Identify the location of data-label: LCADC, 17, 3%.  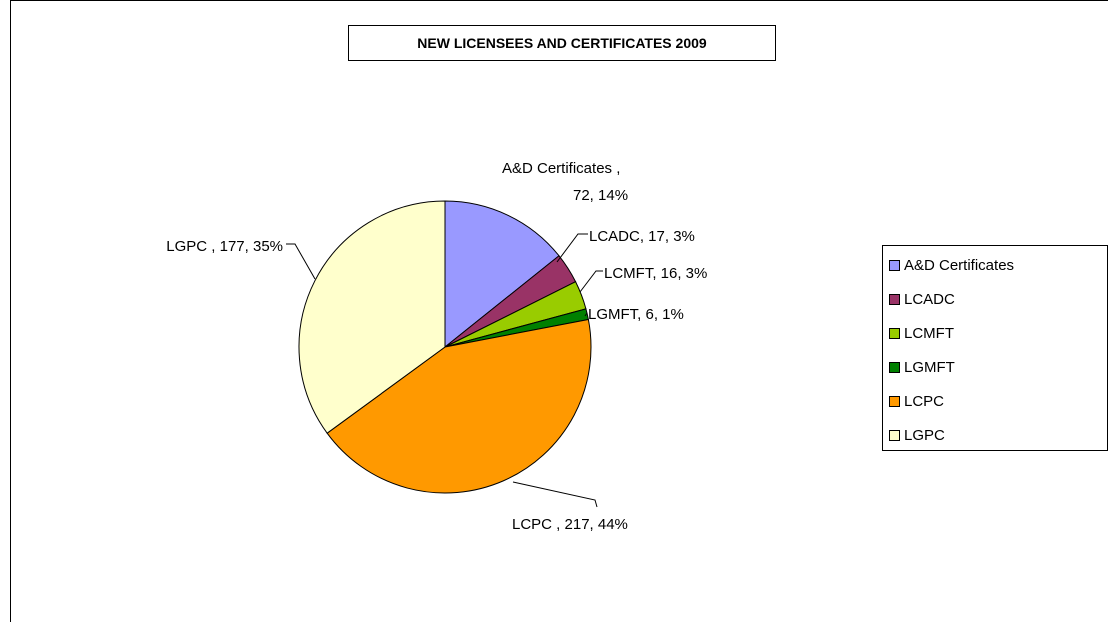
(642, 236).